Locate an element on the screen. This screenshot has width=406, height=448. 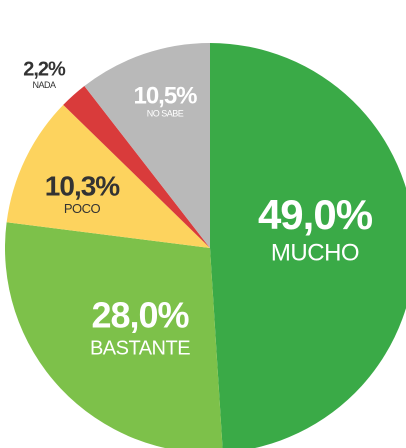
slice-category-label: BASTANTE is located at coordinates (140, 348).